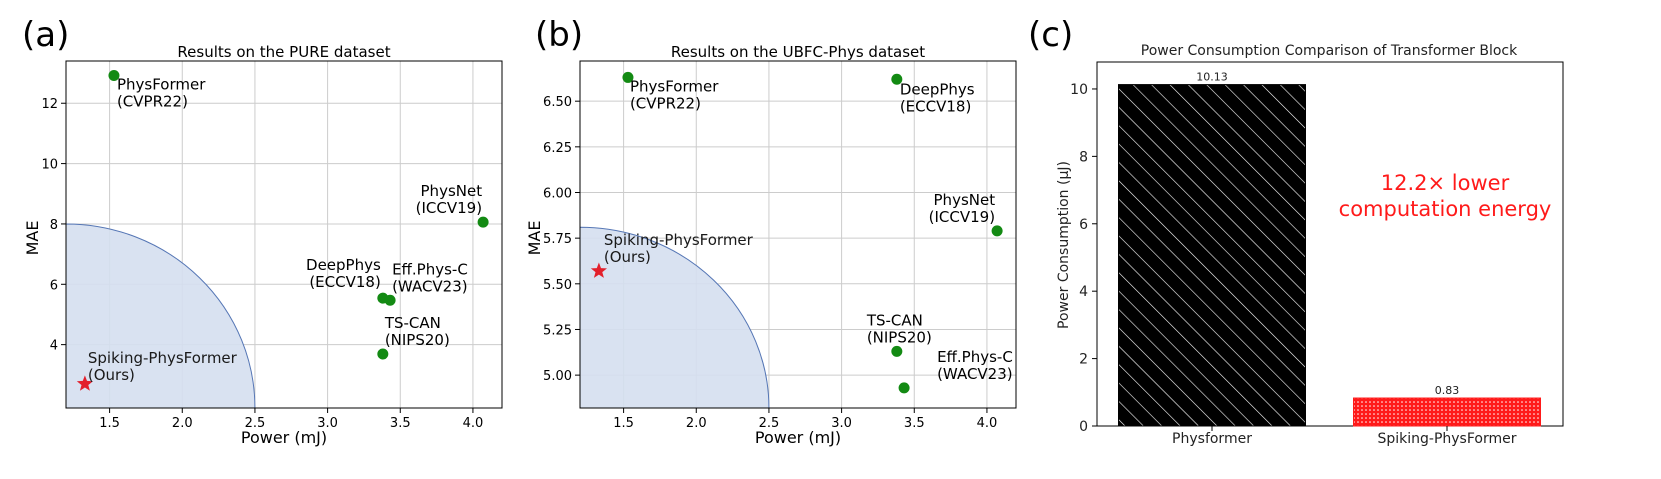  Describe the element at coordinates (534, 238) in the screenshot. I see `chart-b-ylabel: MAE` at that location.